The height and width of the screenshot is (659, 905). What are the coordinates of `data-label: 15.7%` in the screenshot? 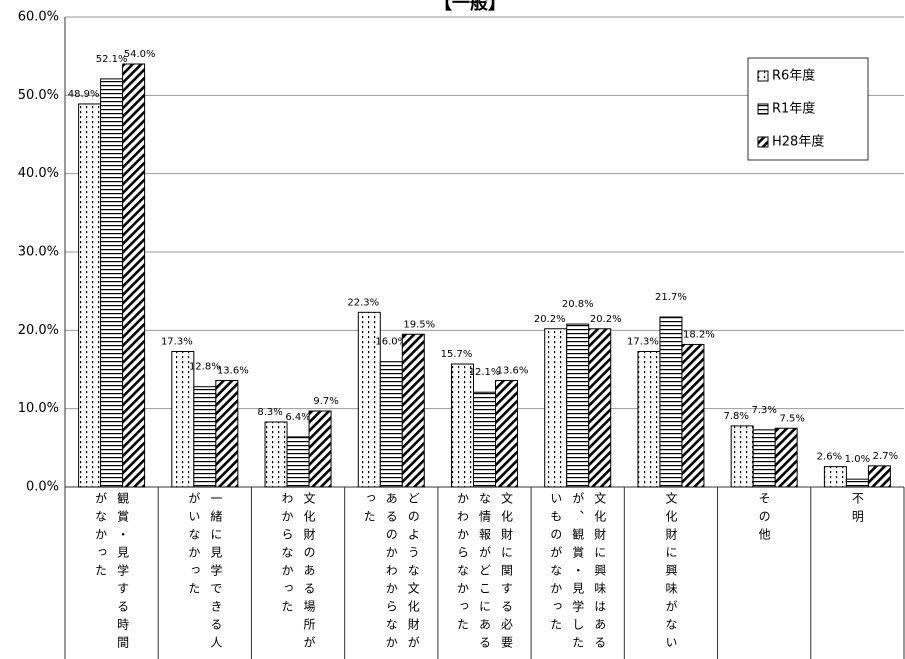 It's located at (457, 354).